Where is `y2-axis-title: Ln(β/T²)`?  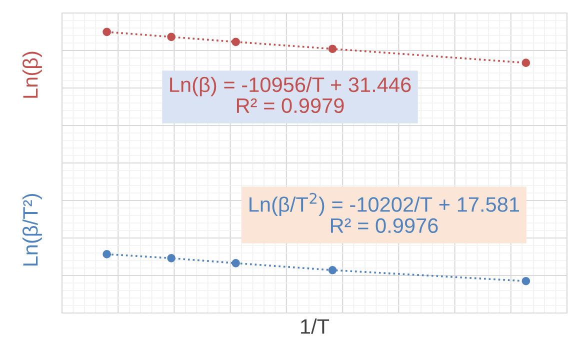 y2-axis-title: Ln(β/T²) is located at coordinates (32, 230).